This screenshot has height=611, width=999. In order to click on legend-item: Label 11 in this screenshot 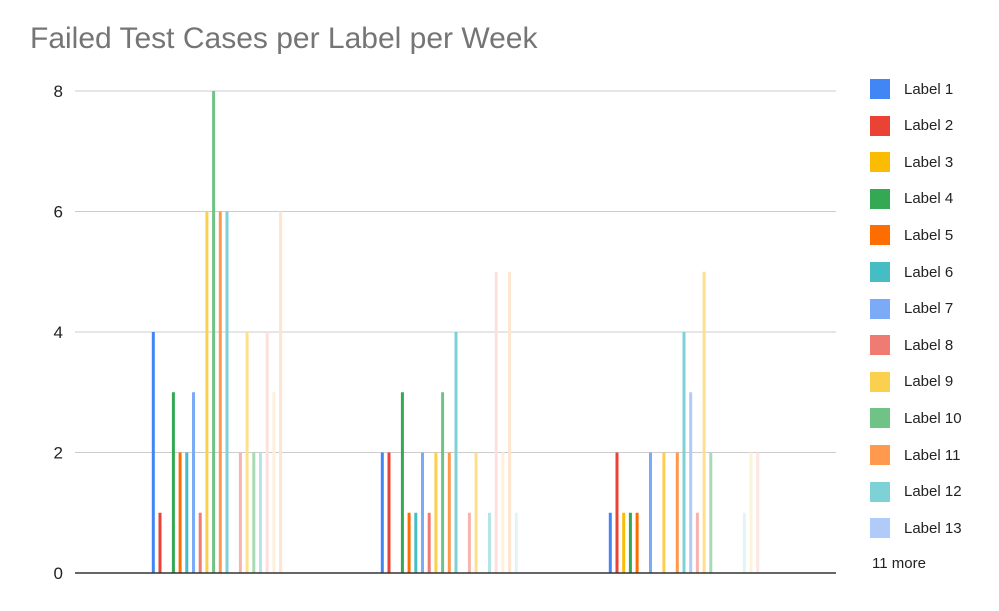, I will do `click(915, 455)`.